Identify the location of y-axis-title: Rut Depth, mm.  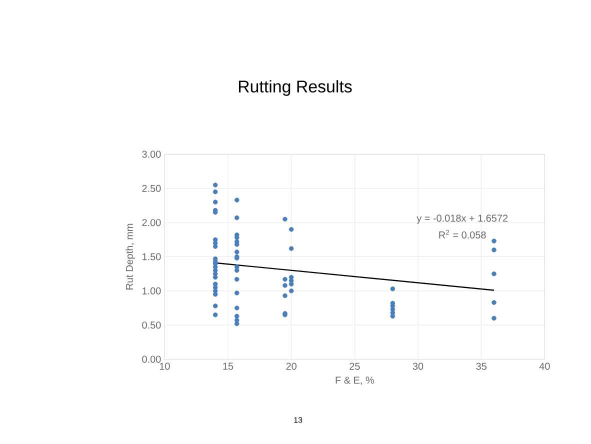
(130, 257).